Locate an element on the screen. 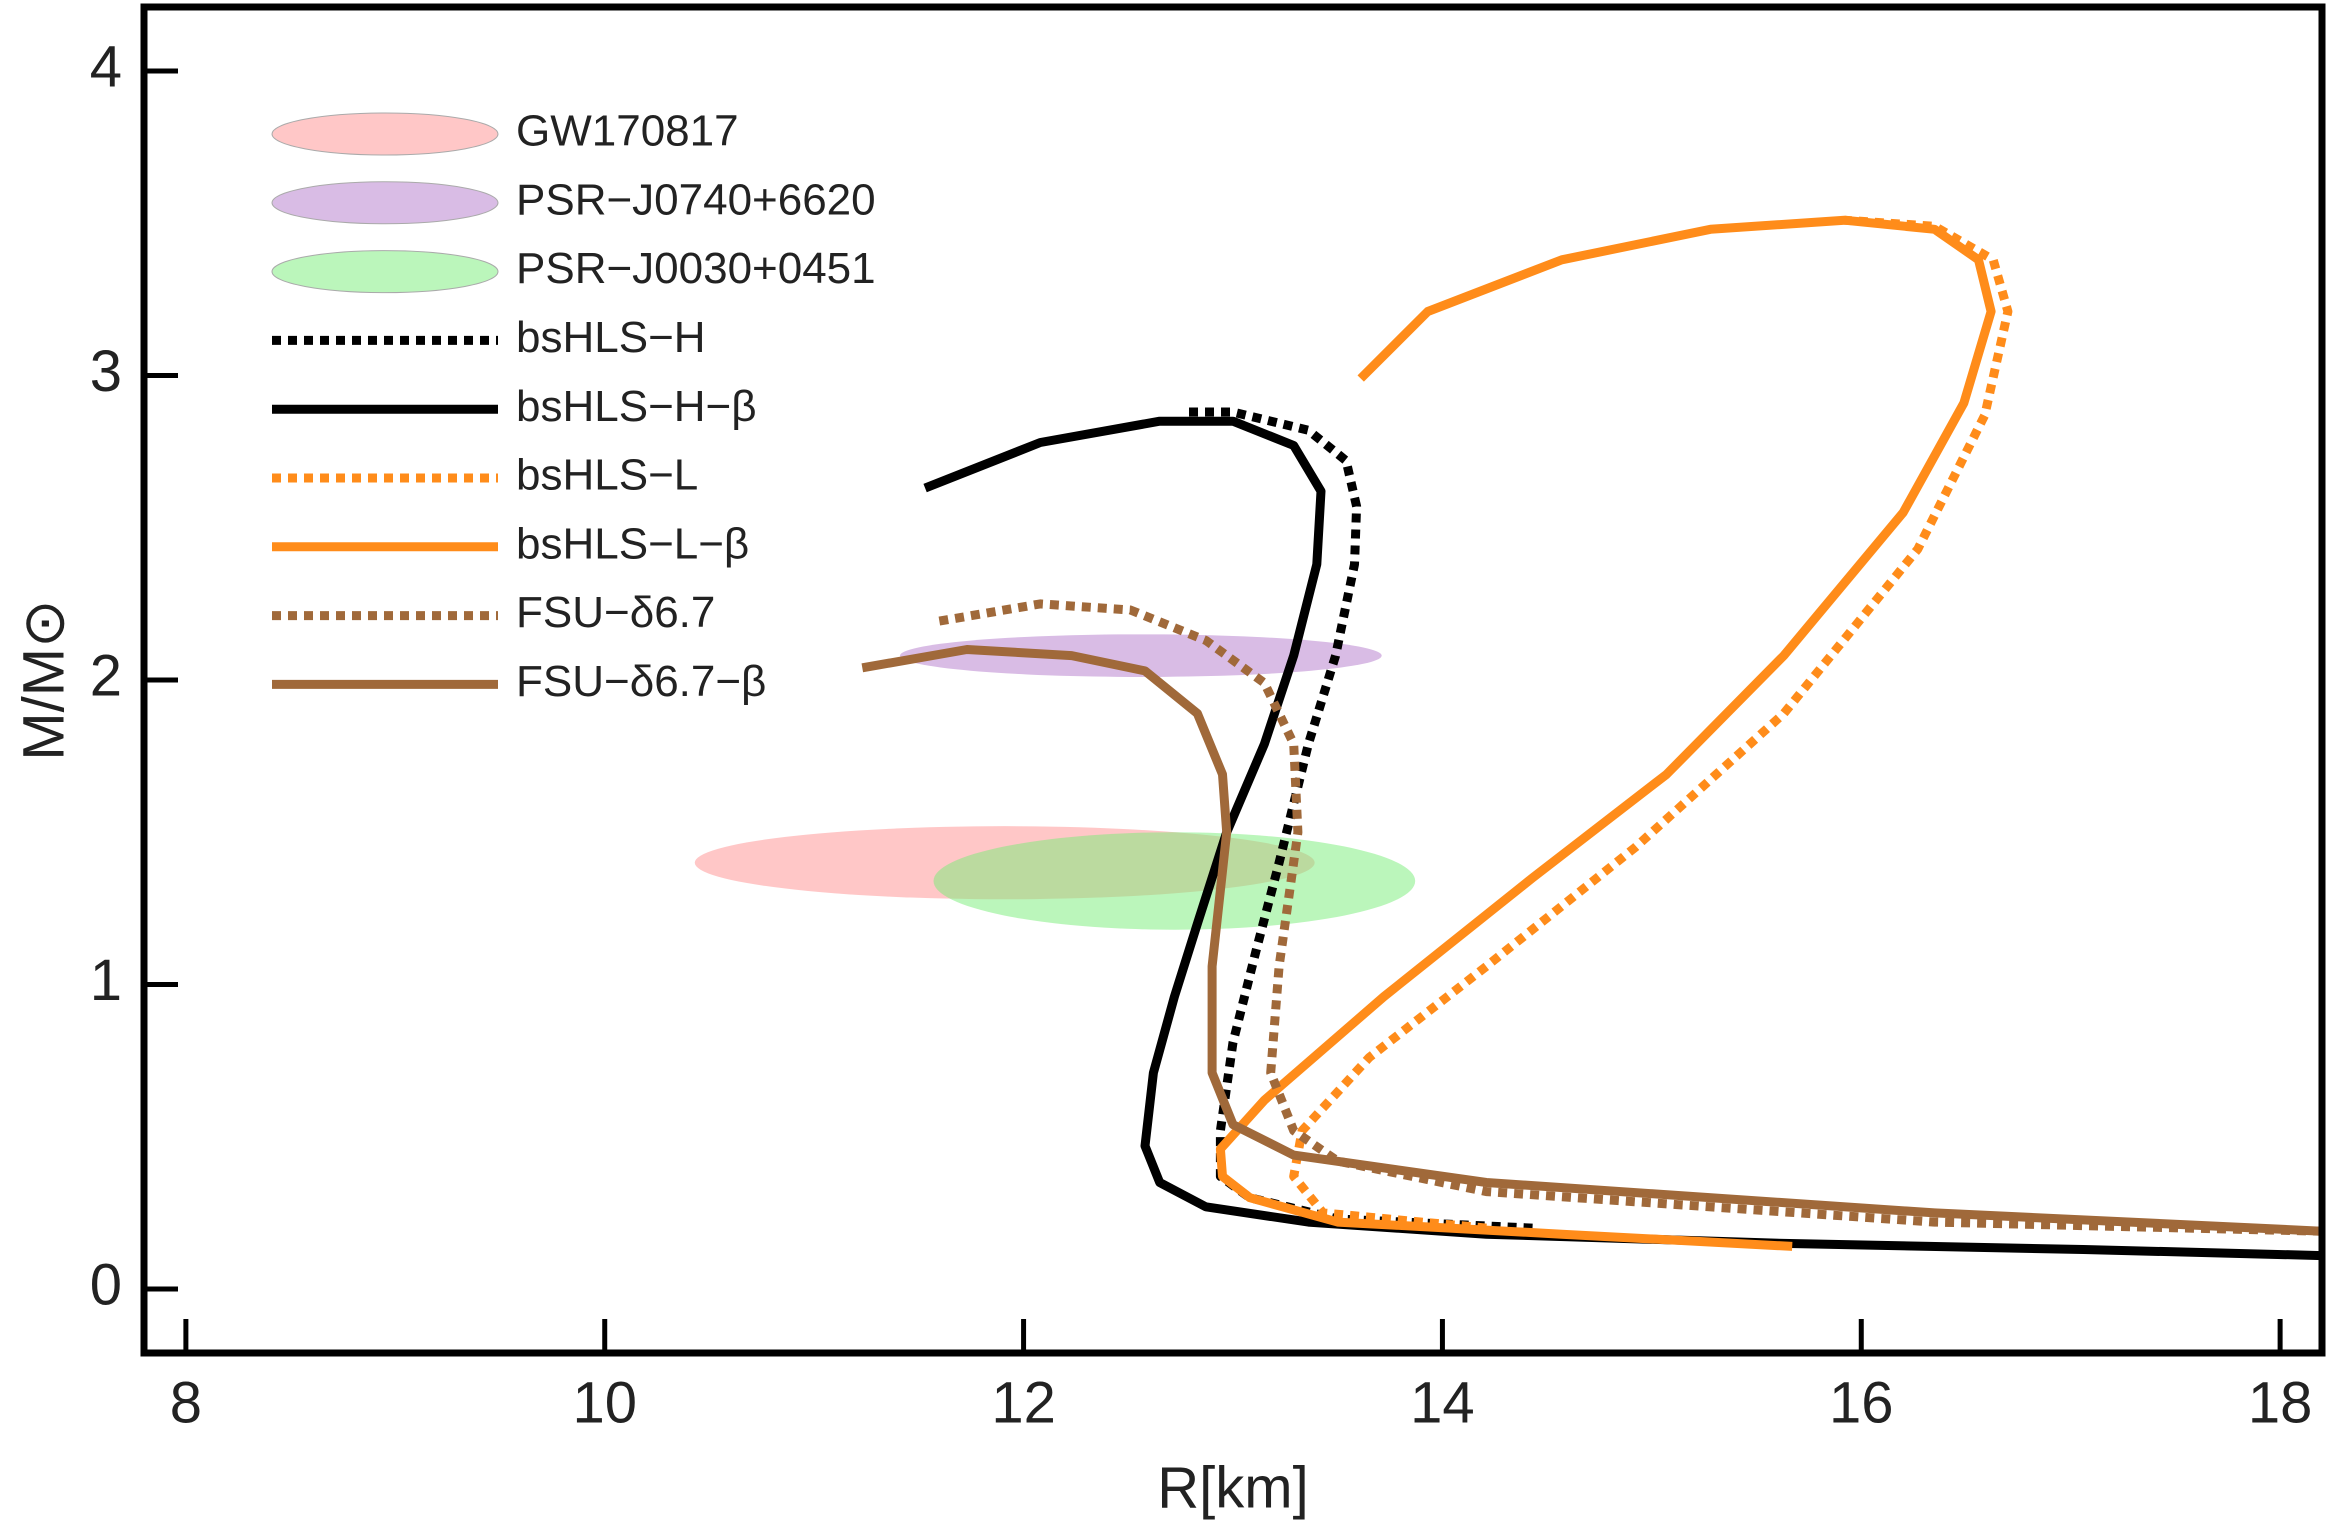 This screenshot has height=1530, width=2331. y-axis-title: M/M⊙ is located at coordinates (43, 679).